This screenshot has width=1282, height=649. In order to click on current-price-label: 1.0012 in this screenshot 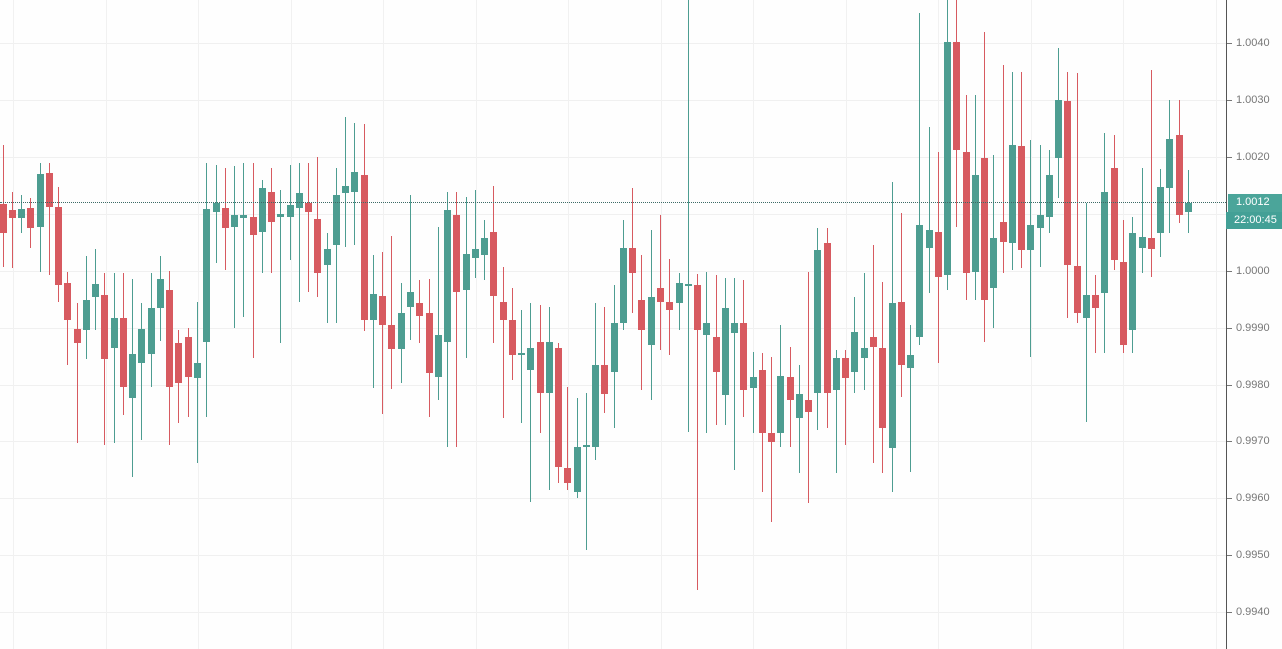, I will do `click(1255, 202)`.